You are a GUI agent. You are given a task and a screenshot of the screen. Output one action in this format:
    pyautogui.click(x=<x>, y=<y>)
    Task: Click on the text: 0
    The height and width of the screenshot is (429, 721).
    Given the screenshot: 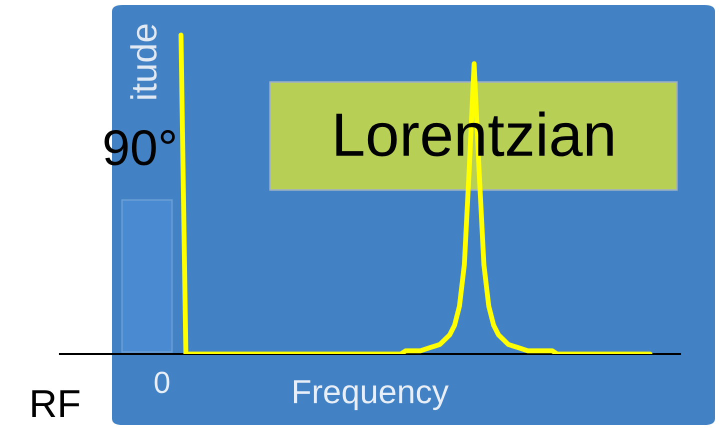 What is the action you would take?
    pyautogui.click(x=162, y=383)
    